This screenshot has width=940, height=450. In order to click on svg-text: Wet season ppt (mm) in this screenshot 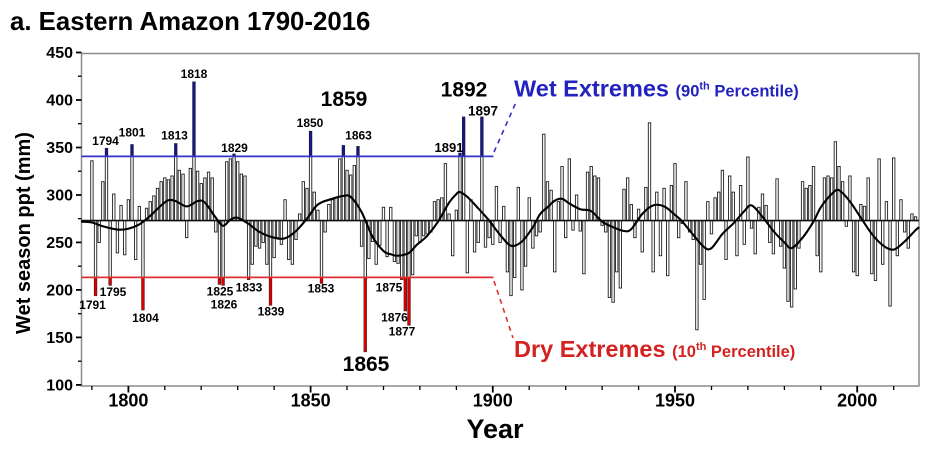, I will do `click(24, 233)`.